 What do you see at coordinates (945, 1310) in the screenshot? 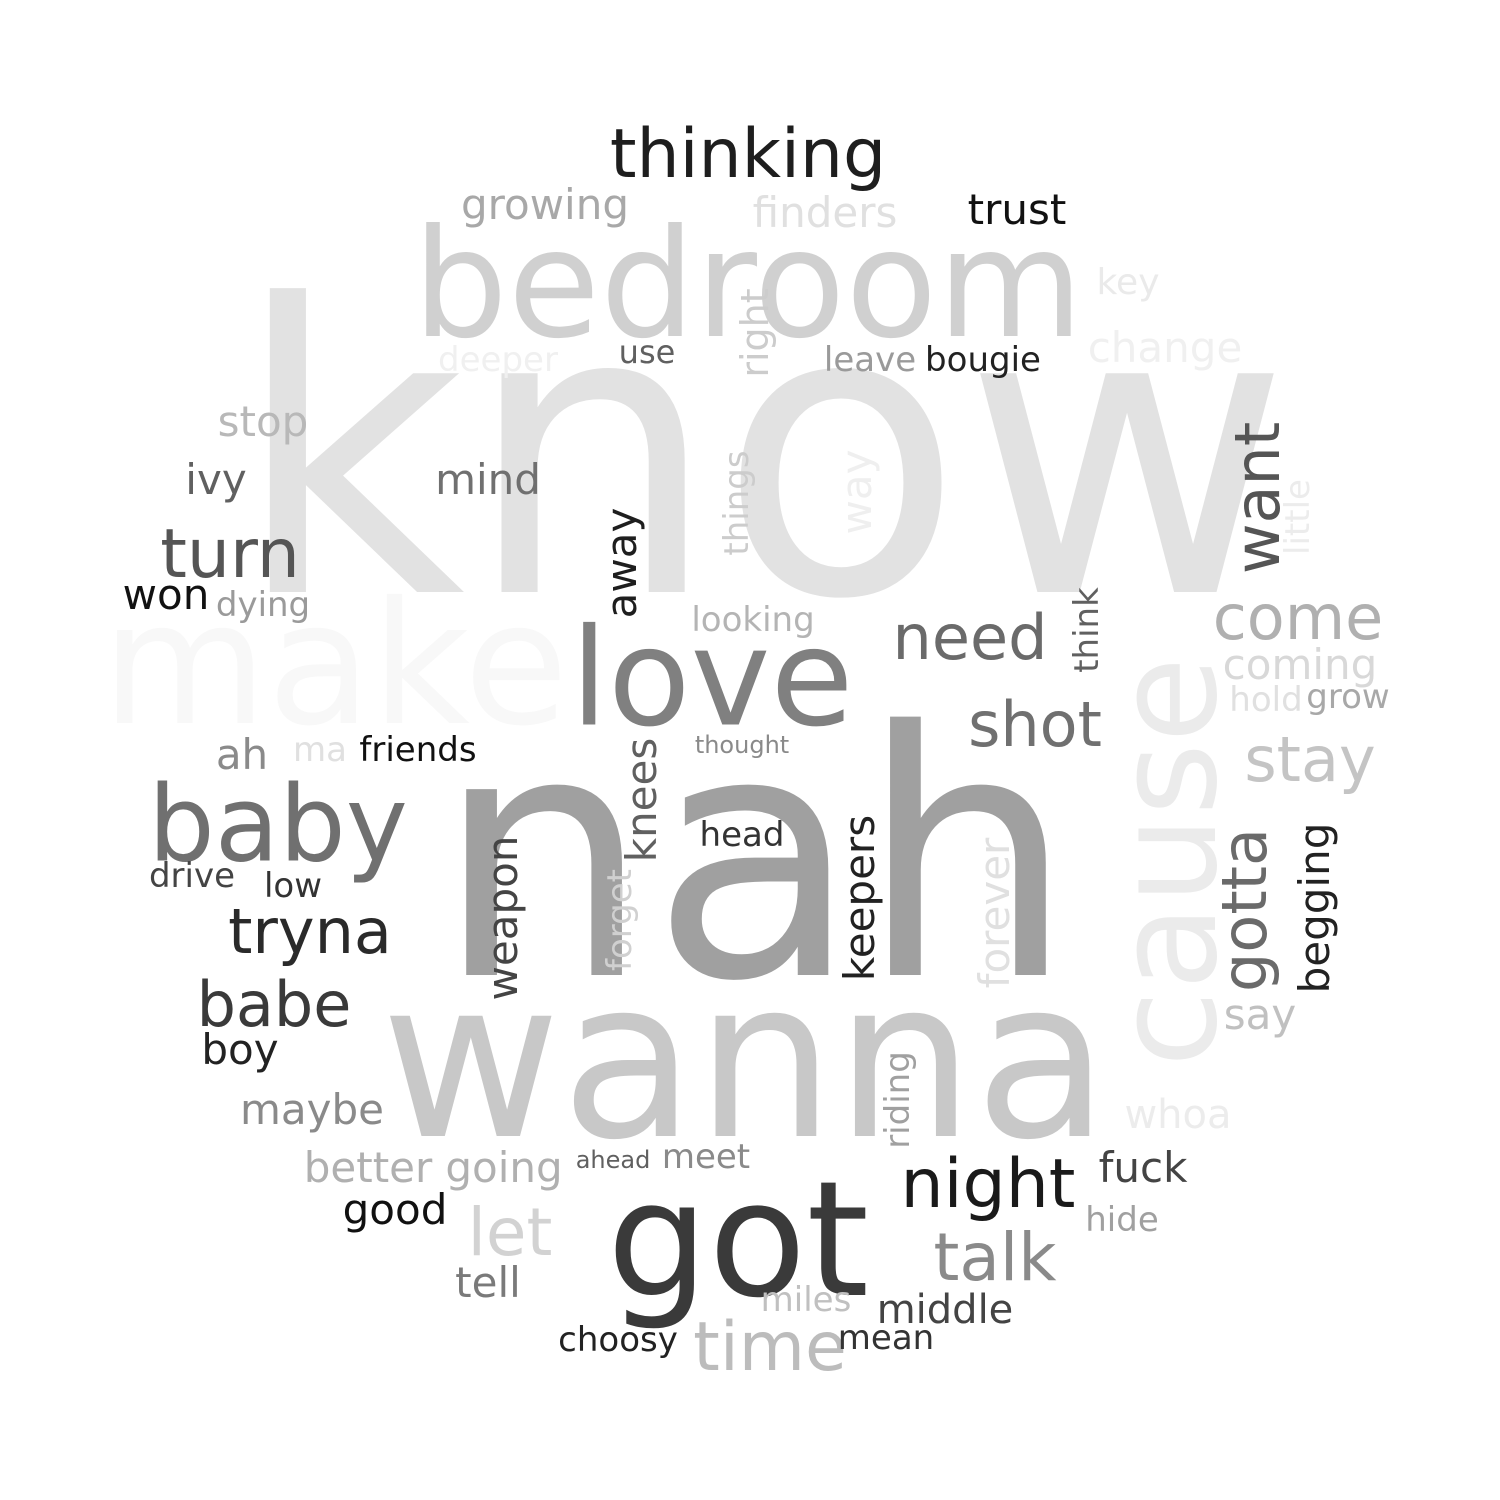
I see `word-middle: middle` at bounding box center [945, 1310].